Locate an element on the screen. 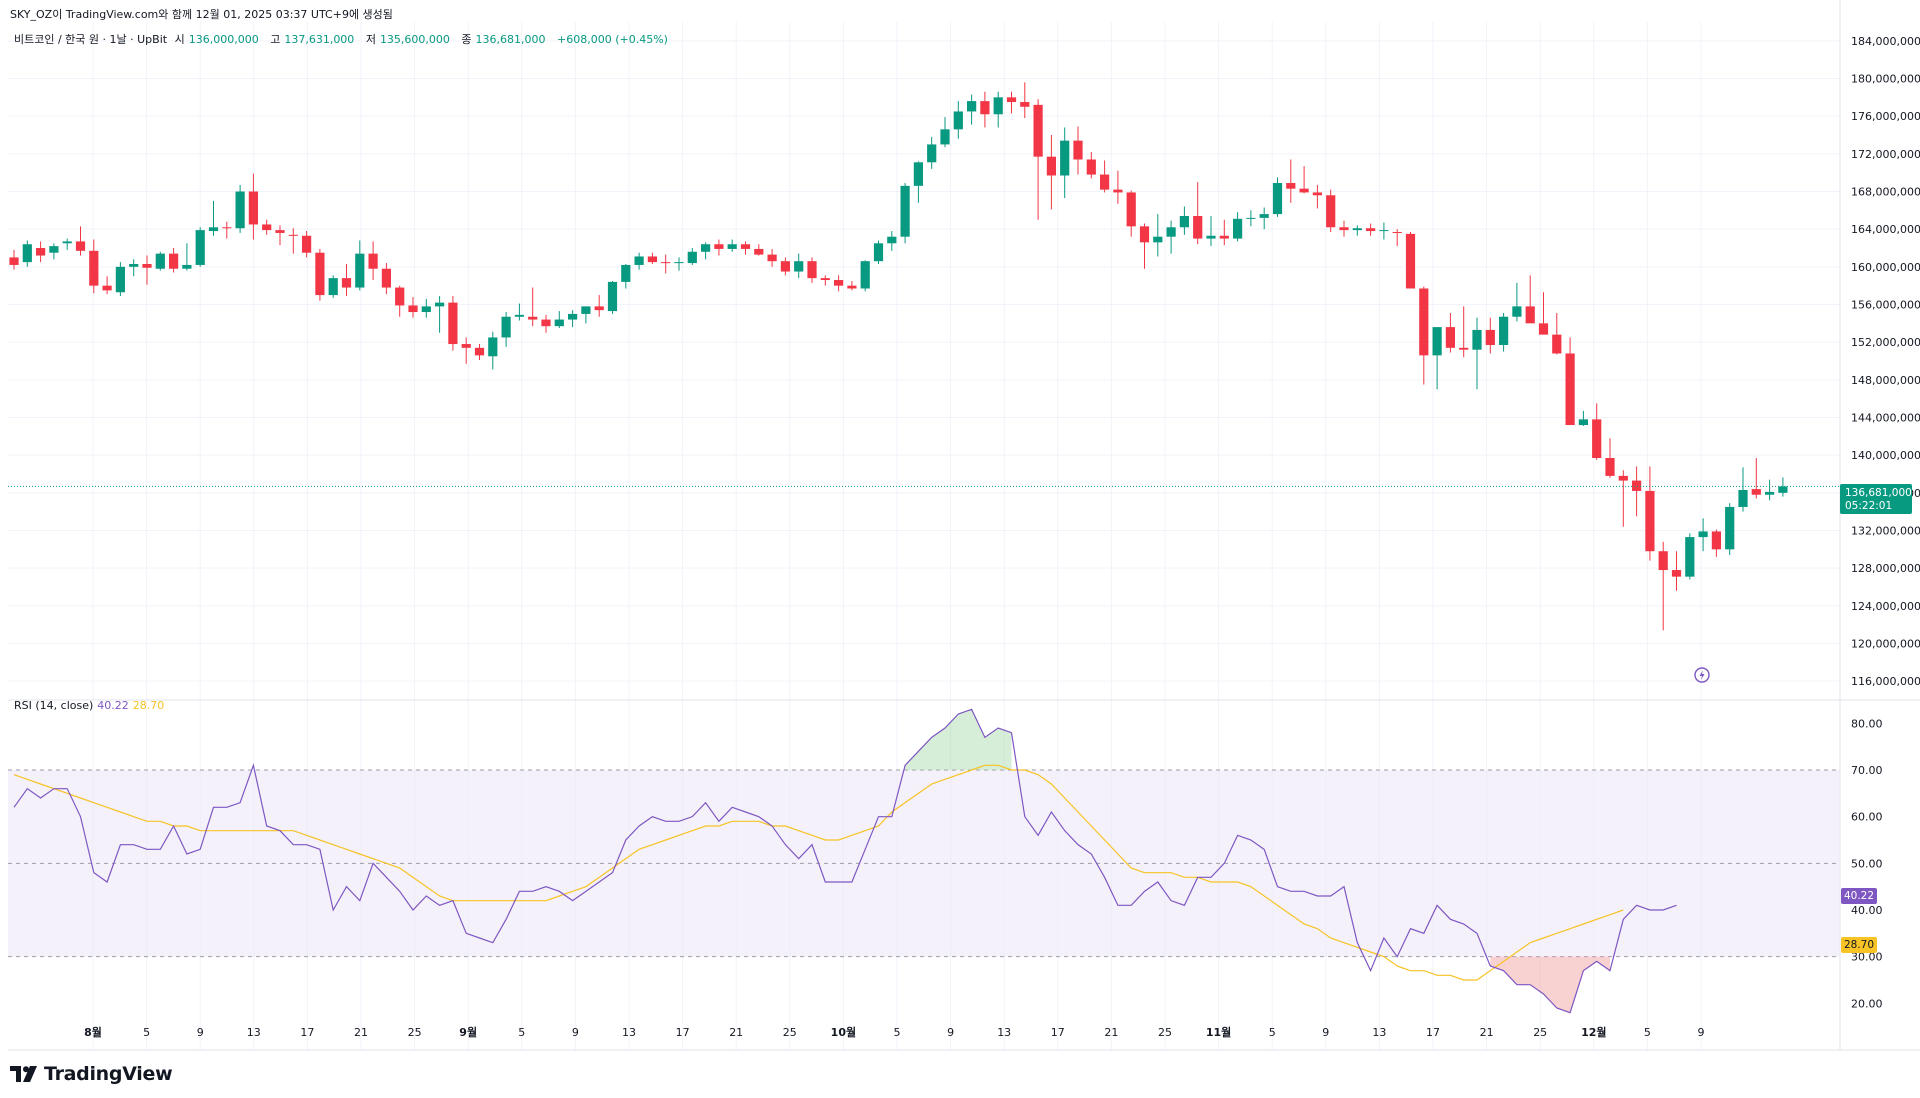 The width and height of the screenshot is (1920, 1098). rsi-value: 40.22 is located at coordinates (113, 705).